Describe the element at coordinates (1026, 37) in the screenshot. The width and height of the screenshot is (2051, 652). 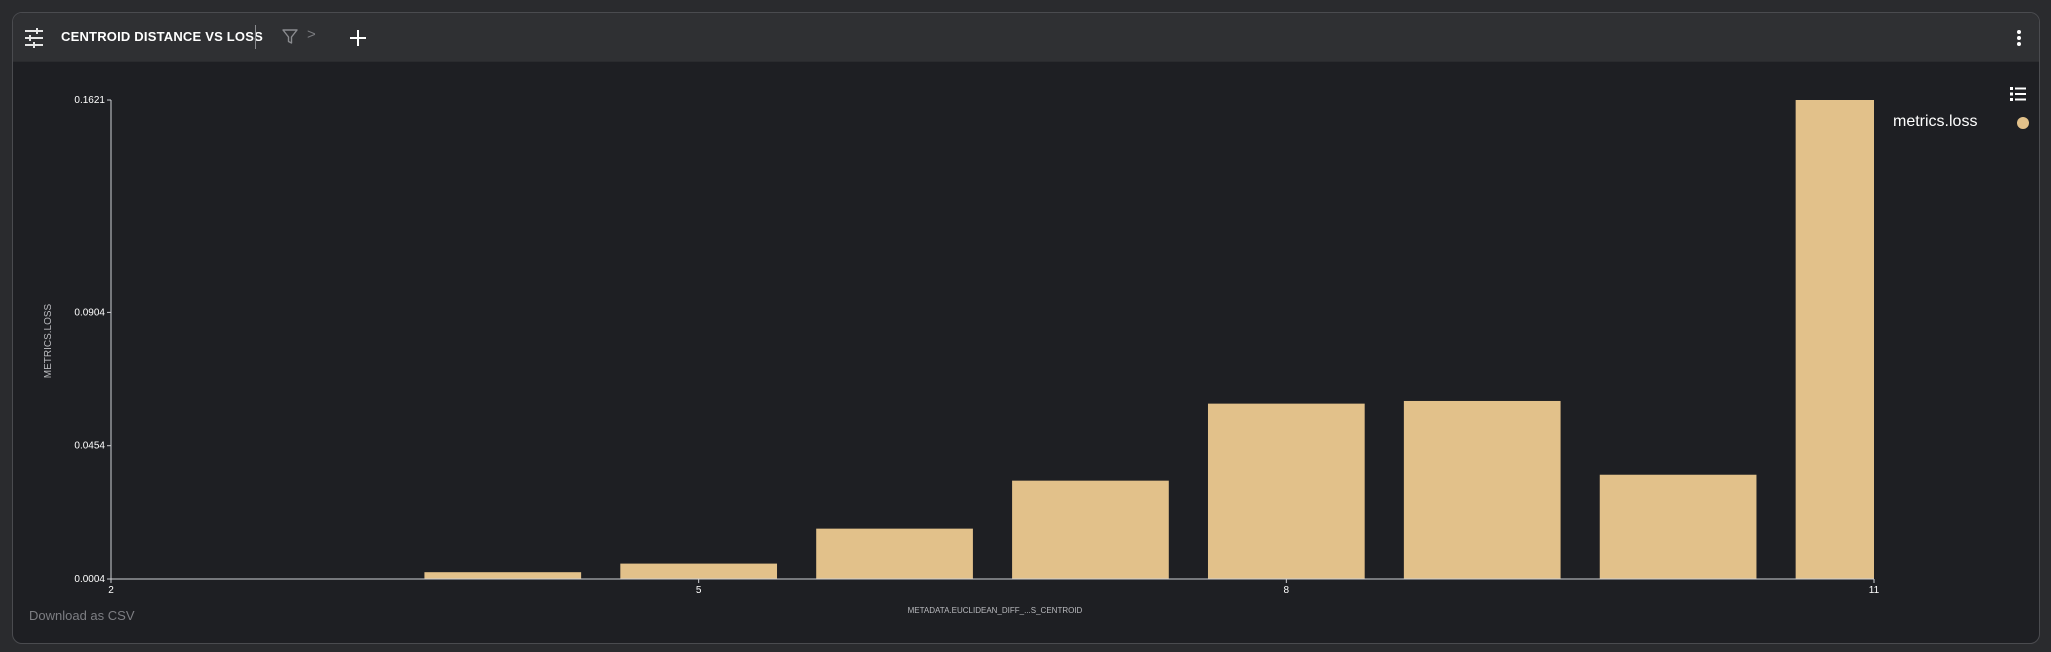
I see `panel-toolbar: CENTROID DISTANCE VS LOSS >` at that location.